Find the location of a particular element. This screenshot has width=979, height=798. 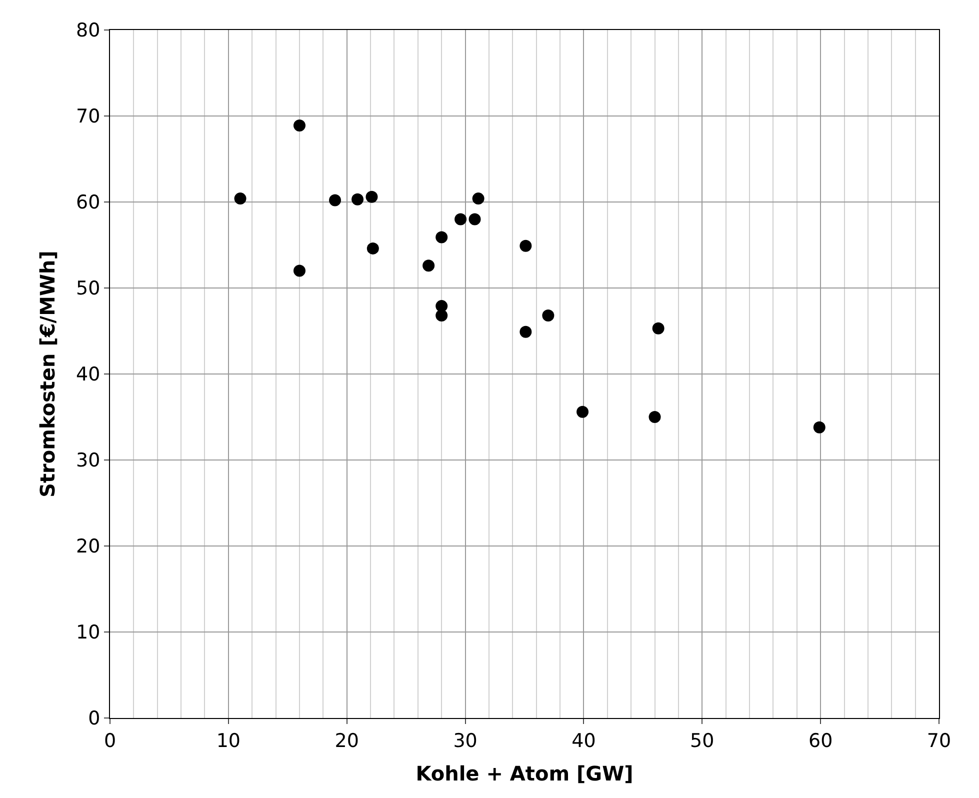

y-tick-label: 20 is located at coordinates (88, 547).